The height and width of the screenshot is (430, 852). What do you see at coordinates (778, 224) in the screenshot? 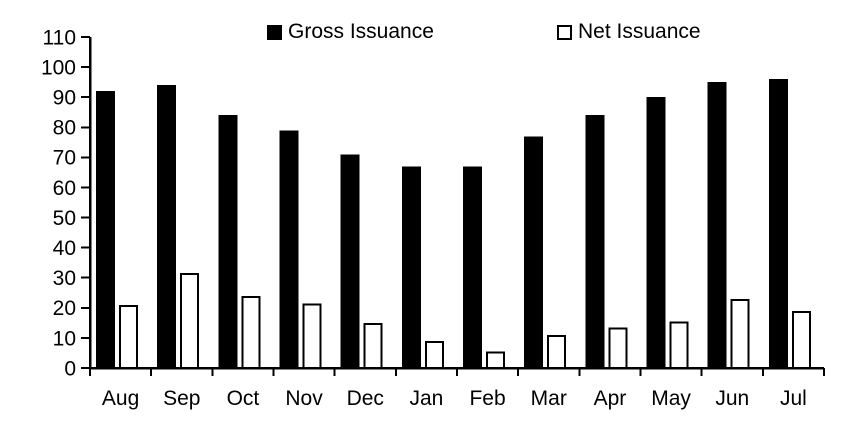
I see `bar-gross-jul` at bounding box center [778, 224].